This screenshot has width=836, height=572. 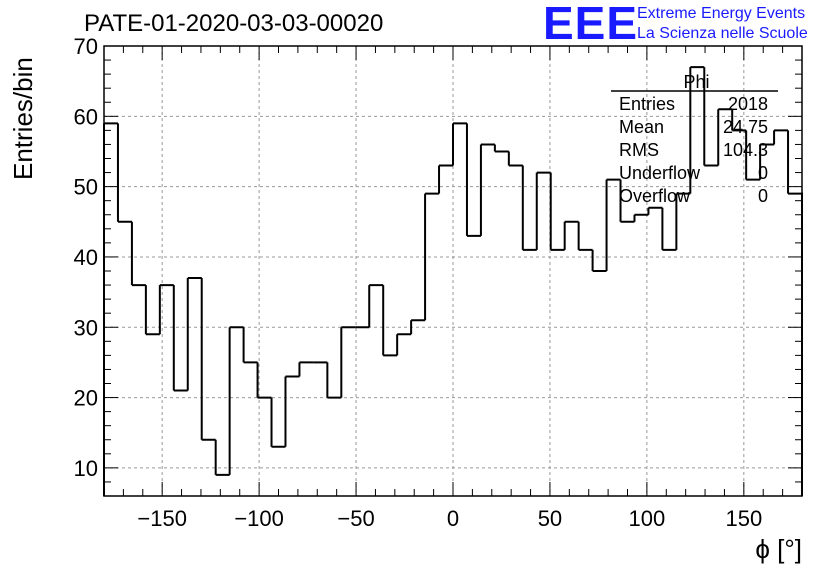 What do you see at coordinates (86, 257) in the screenshot?
I see `y-tick-label: 40` at bounding box center [86, 257].